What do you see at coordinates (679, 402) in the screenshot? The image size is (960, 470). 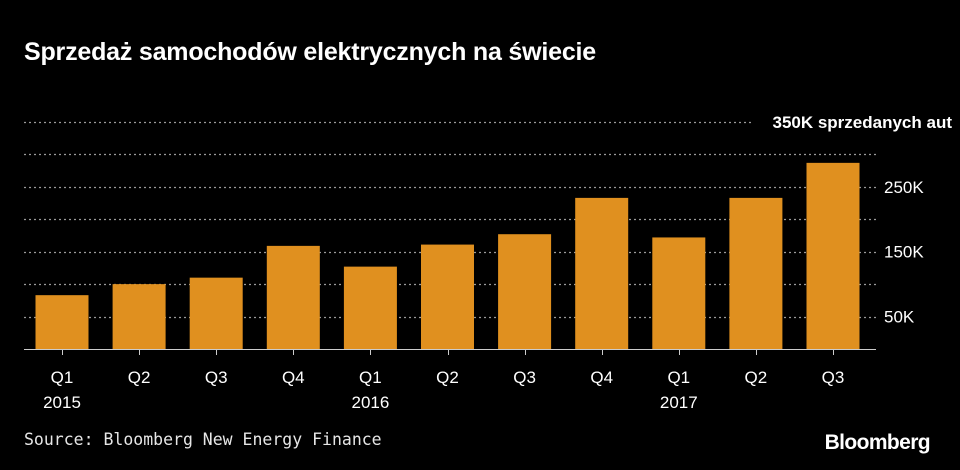 I see `year-label: 2017` at bounding box center [679, 402].